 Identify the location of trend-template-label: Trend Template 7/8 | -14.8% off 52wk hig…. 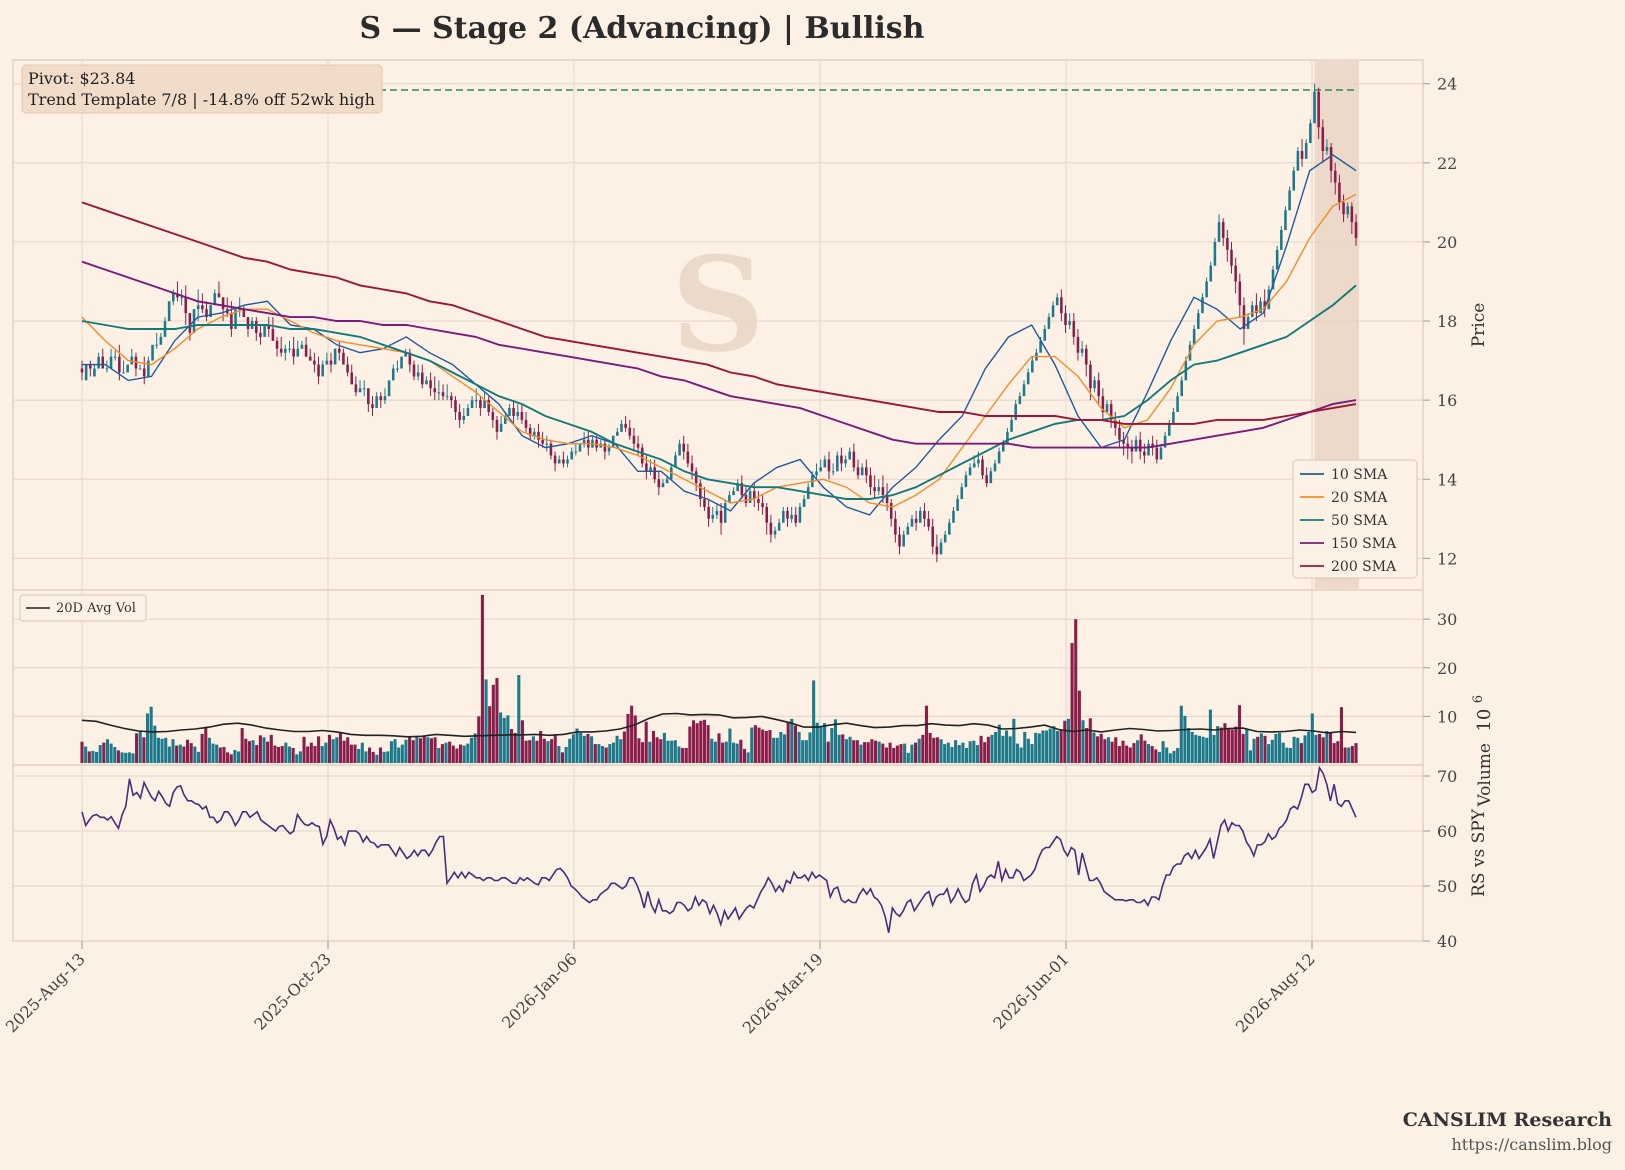
(201, 99).